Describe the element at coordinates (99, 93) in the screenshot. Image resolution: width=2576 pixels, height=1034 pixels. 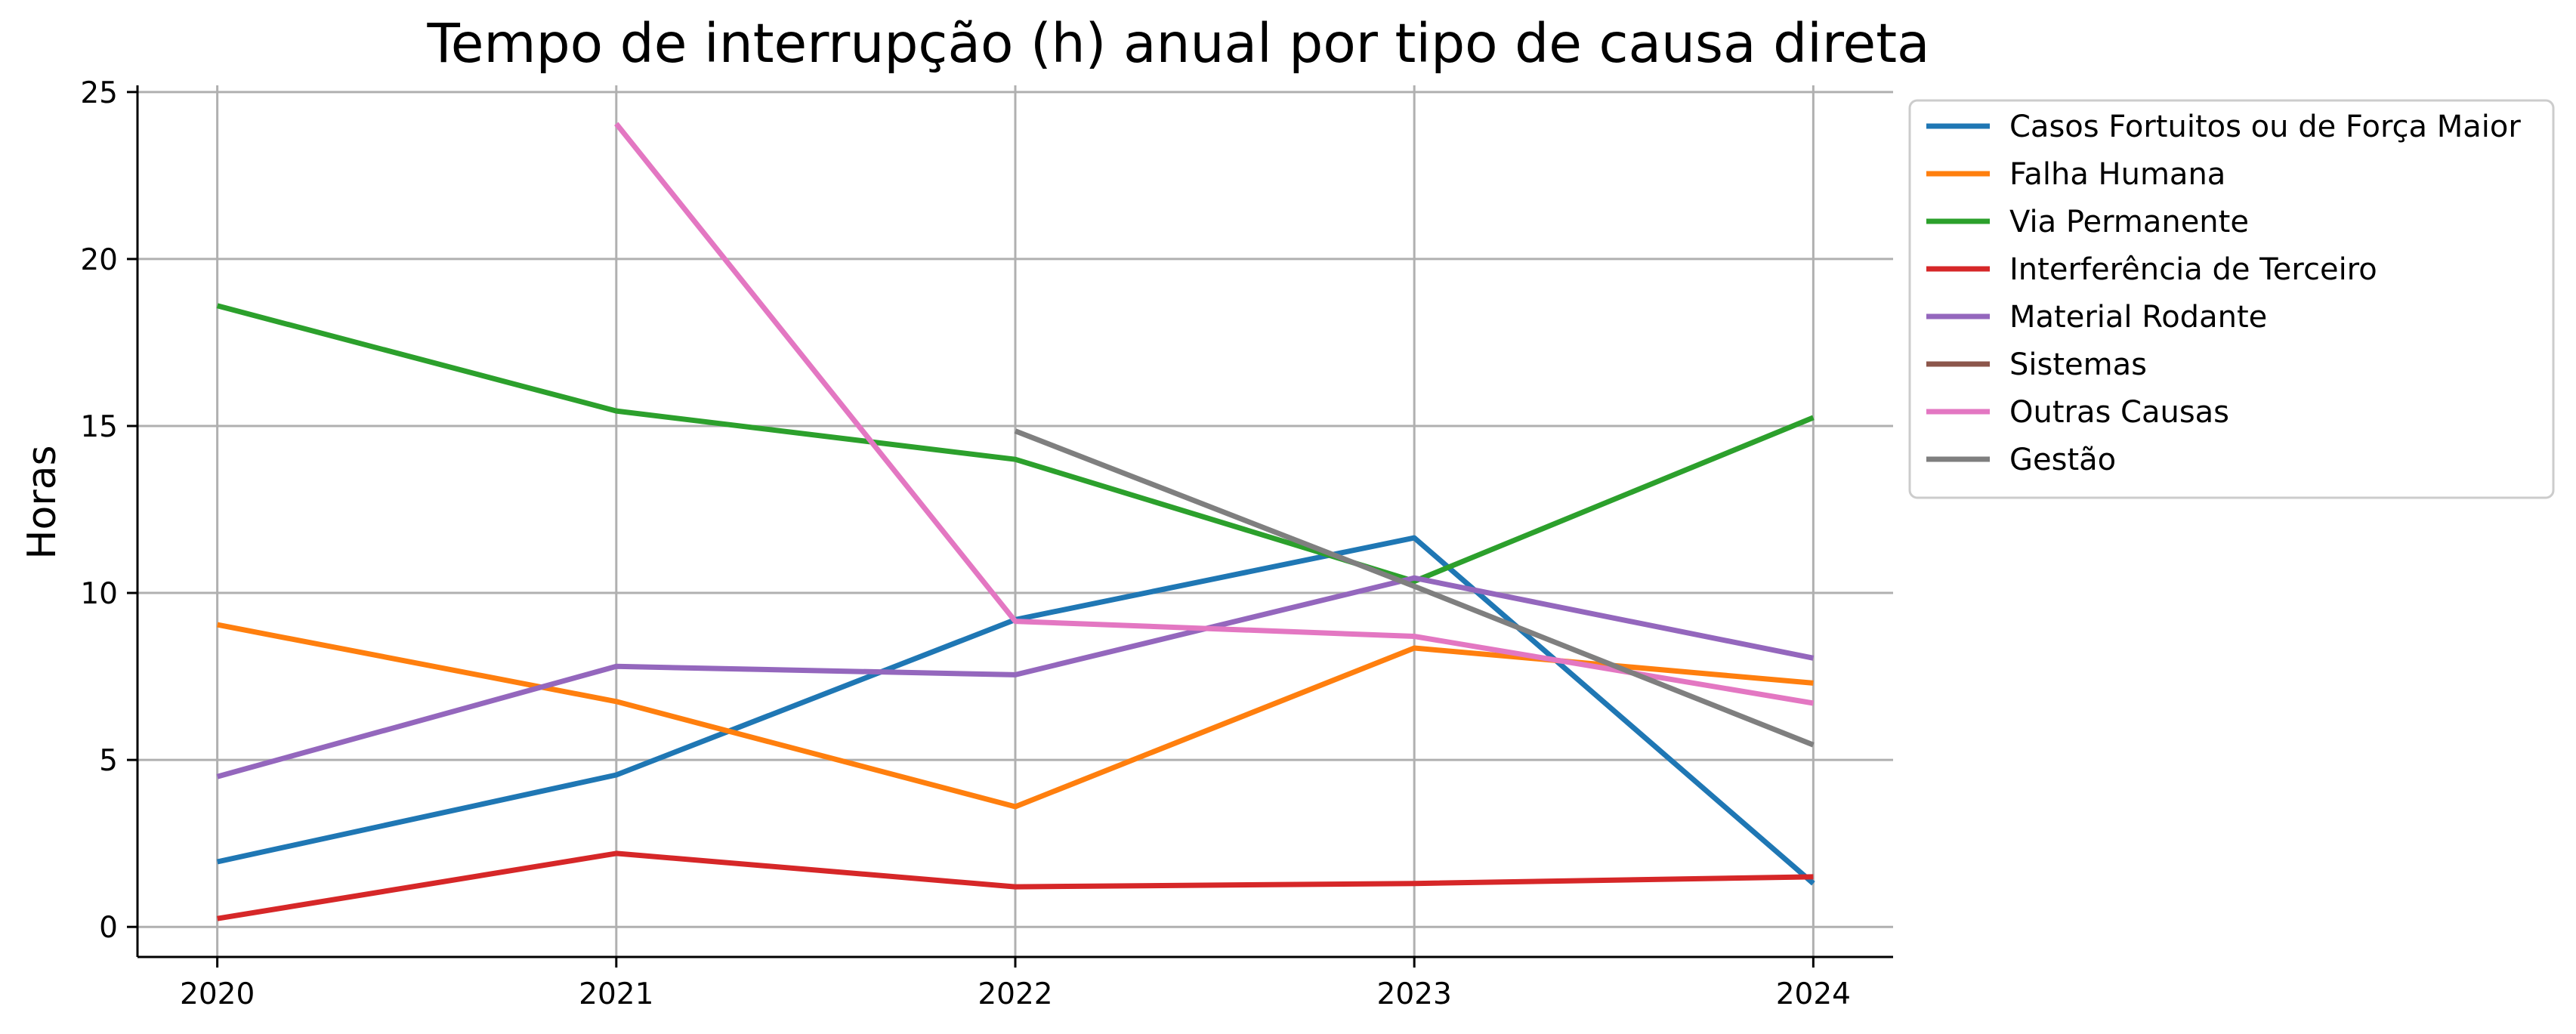
I see `y-tick-label: 25` at that location.